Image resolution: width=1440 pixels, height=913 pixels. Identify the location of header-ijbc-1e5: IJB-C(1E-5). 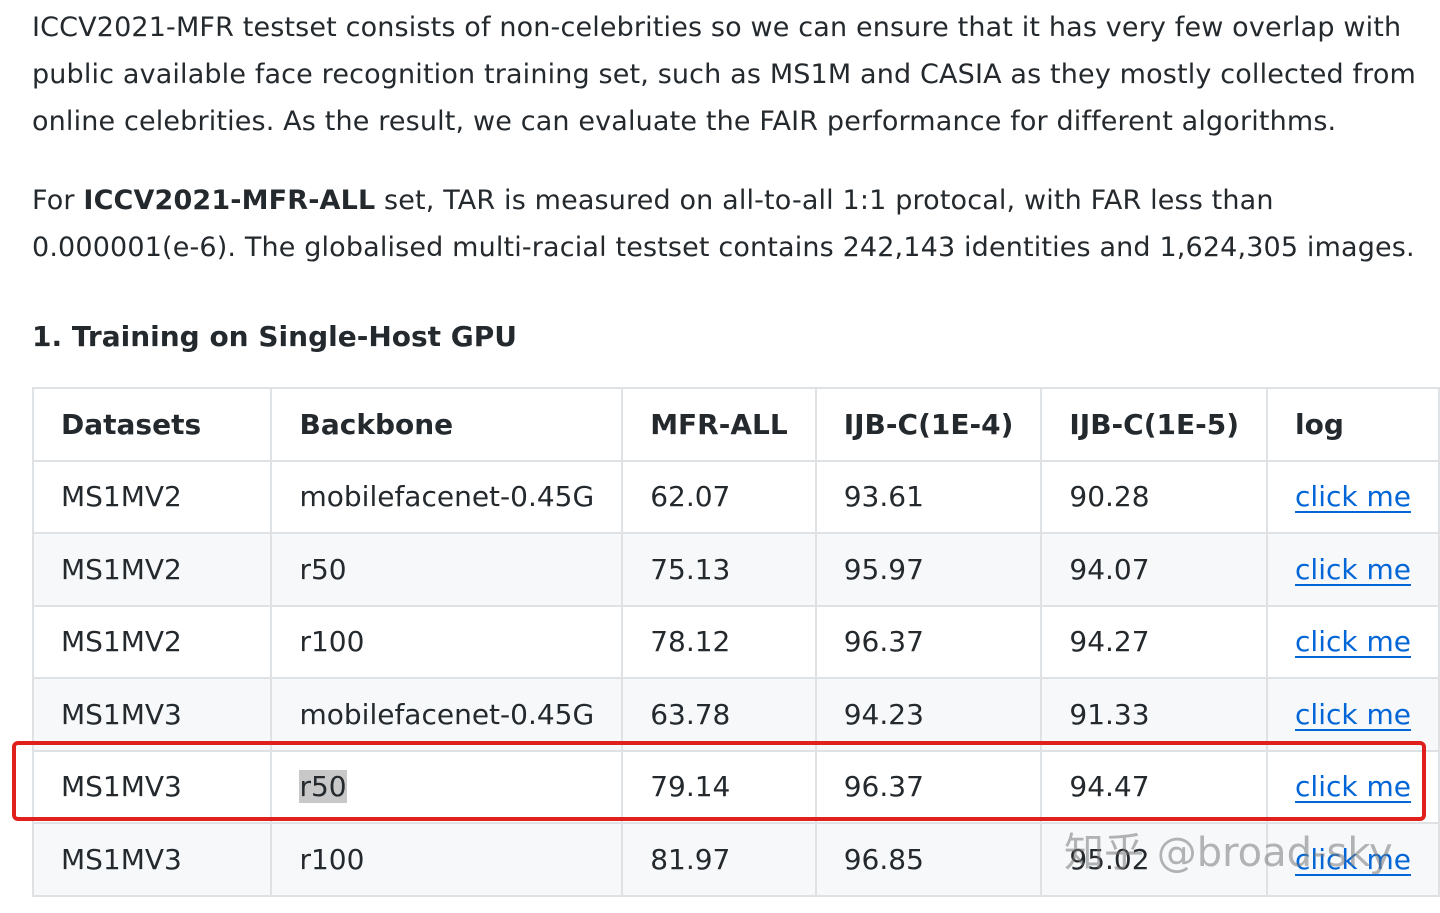
(1154, 424).